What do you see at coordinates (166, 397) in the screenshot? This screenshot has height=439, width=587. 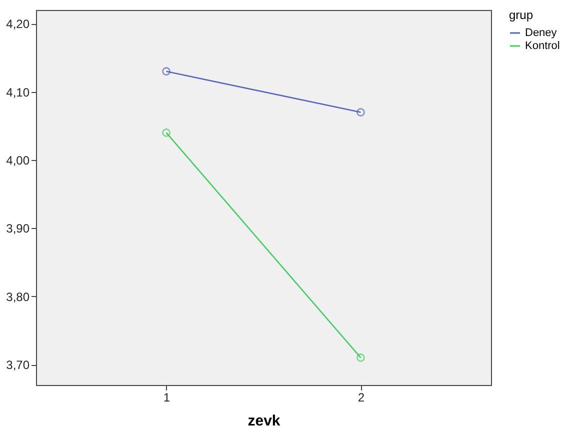 I see `x-tick-label: 1` at bounding box center [166, 397].